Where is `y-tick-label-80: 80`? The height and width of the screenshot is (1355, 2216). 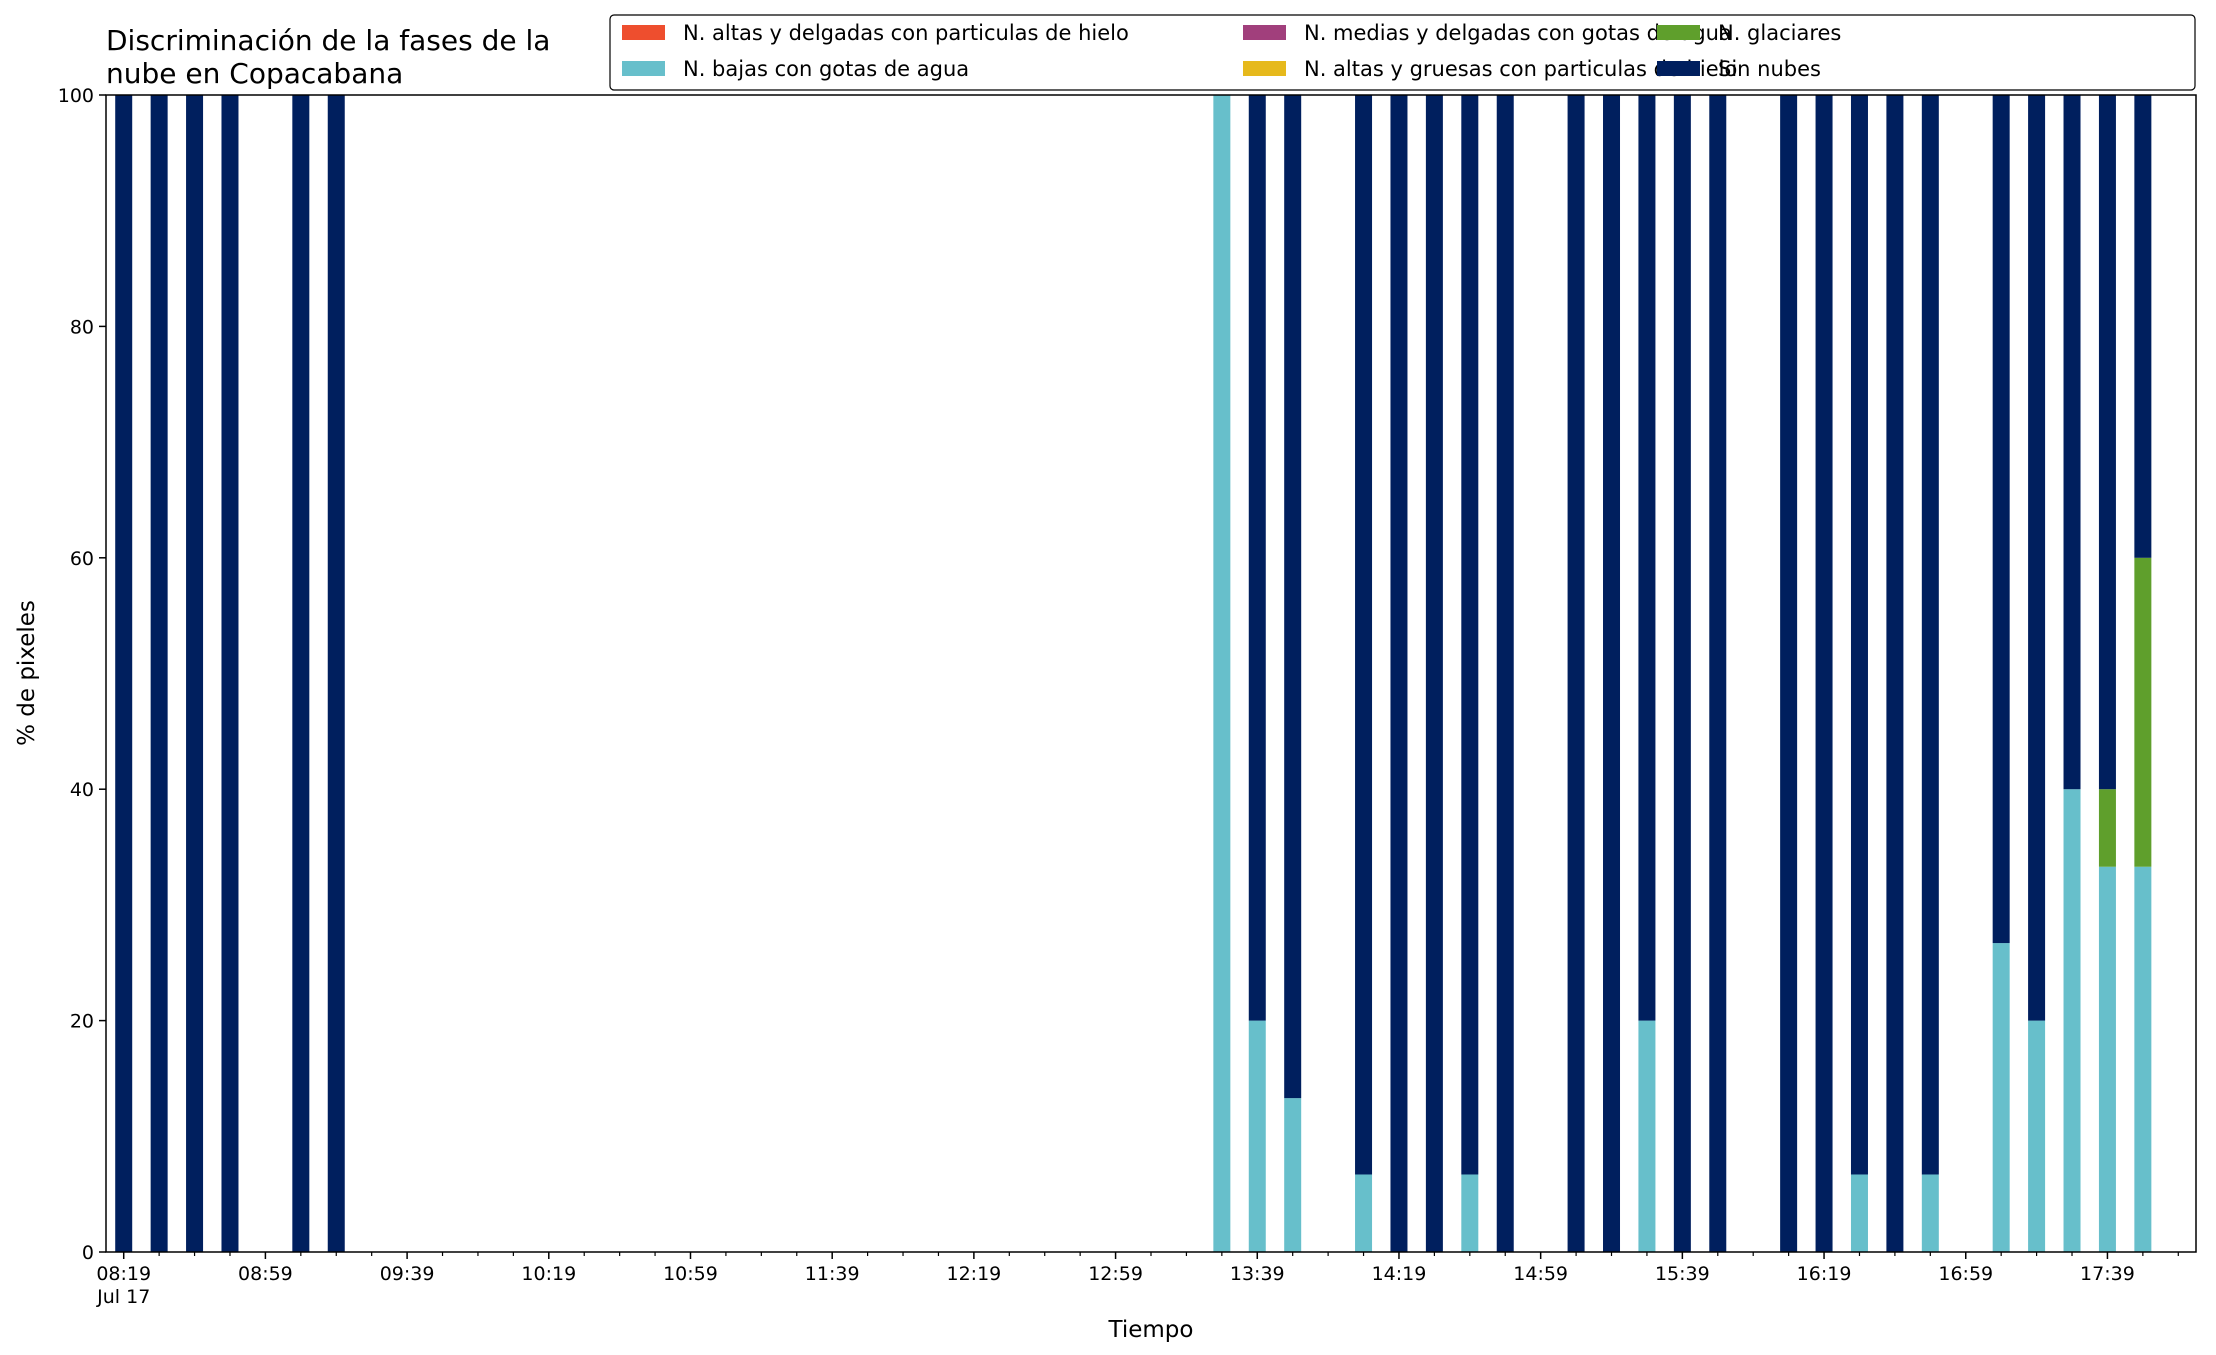 y-tick-label-80: 80 is located at coordinates (82, 327).